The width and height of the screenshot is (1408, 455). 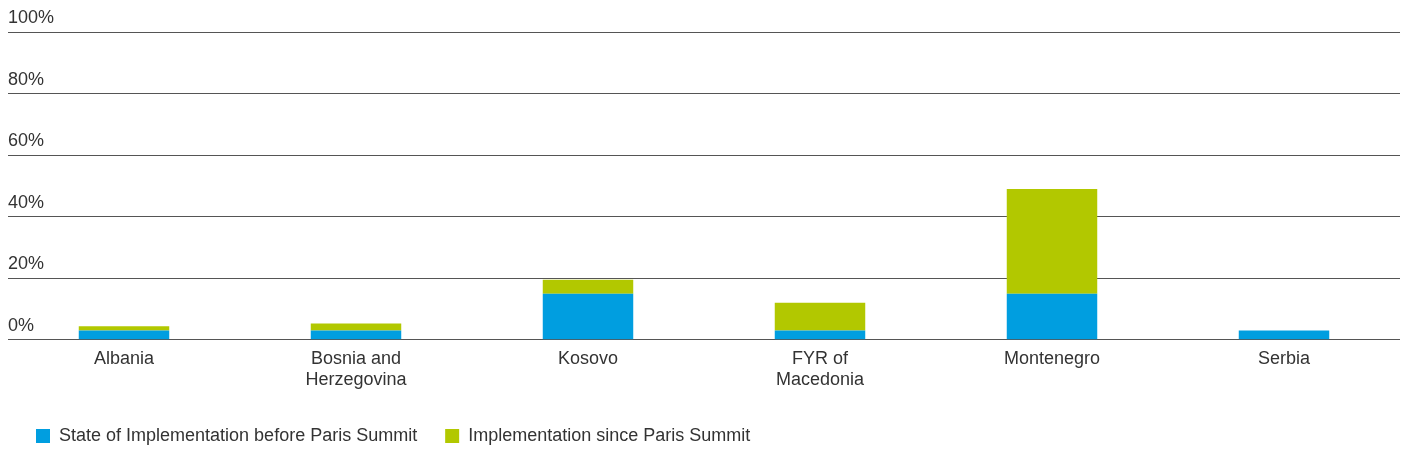 I want to click on x-tick-label: Kosovo, so click(x=588, y=357).